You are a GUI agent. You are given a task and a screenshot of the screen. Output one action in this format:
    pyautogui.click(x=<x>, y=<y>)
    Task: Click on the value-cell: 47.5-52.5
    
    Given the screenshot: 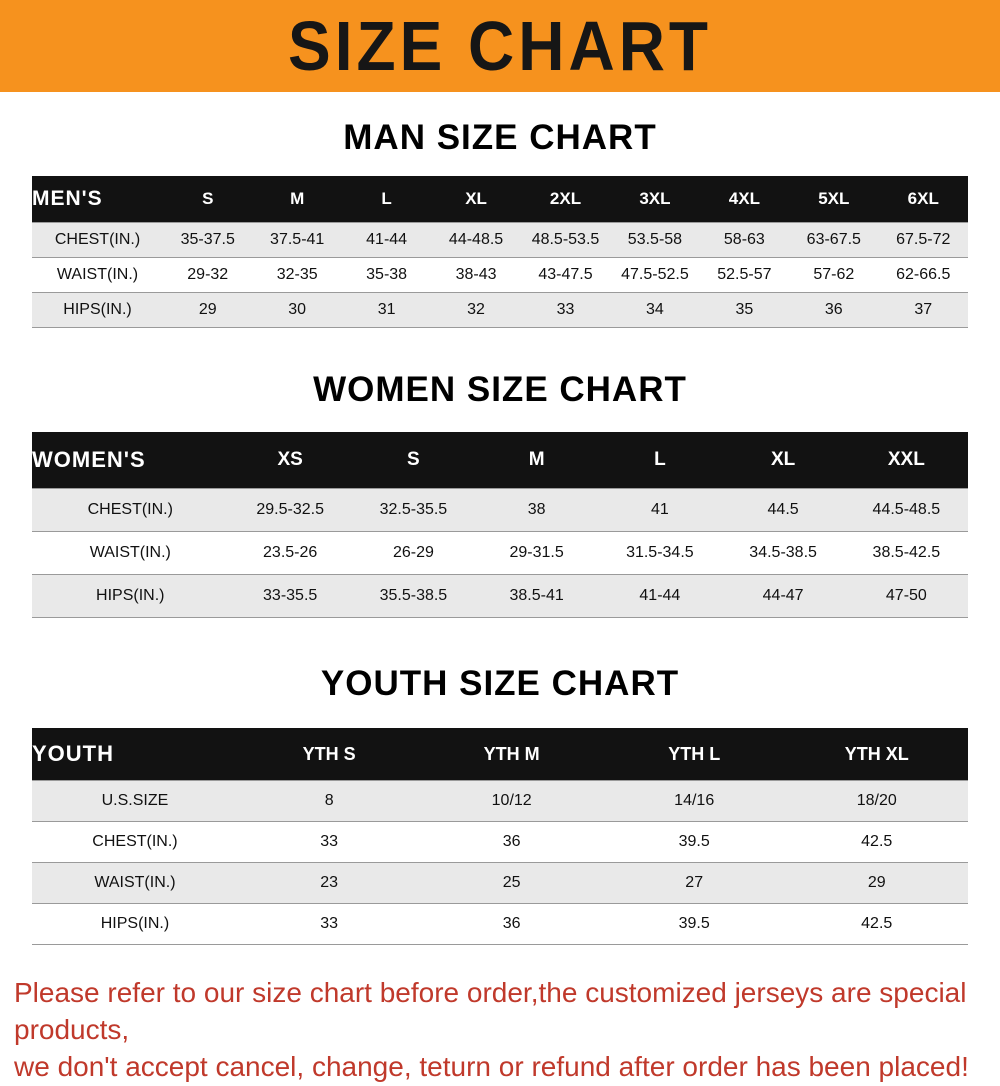 What is the action you would take?
    pyautogui.click(x=655, y=275)
    